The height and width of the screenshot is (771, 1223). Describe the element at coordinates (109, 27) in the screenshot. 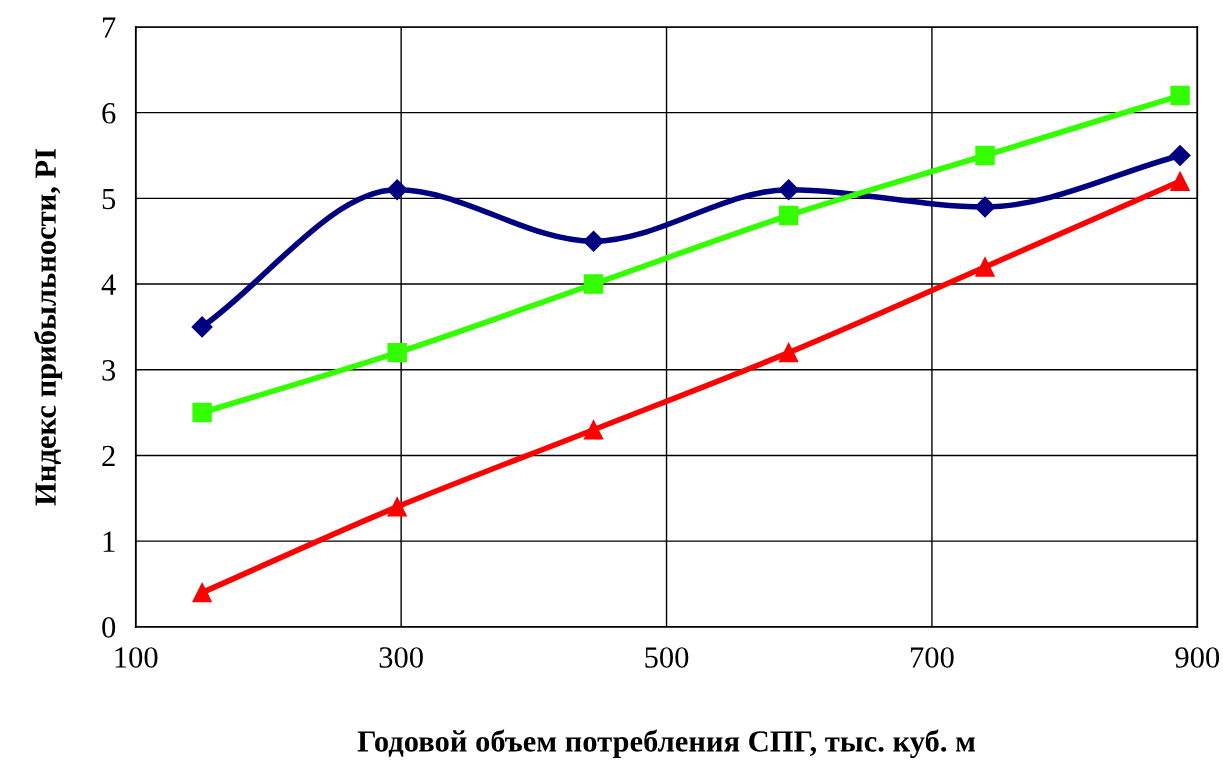

I see `y-tick-label: 7` at that location.